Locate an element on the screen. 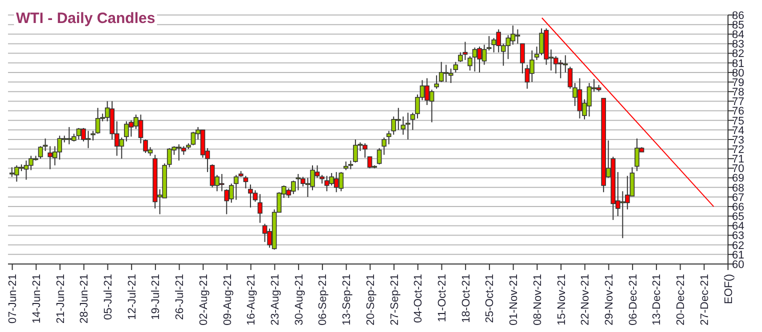  chart-title: WTI - Daily Candles is located at coordinates (86, 18).